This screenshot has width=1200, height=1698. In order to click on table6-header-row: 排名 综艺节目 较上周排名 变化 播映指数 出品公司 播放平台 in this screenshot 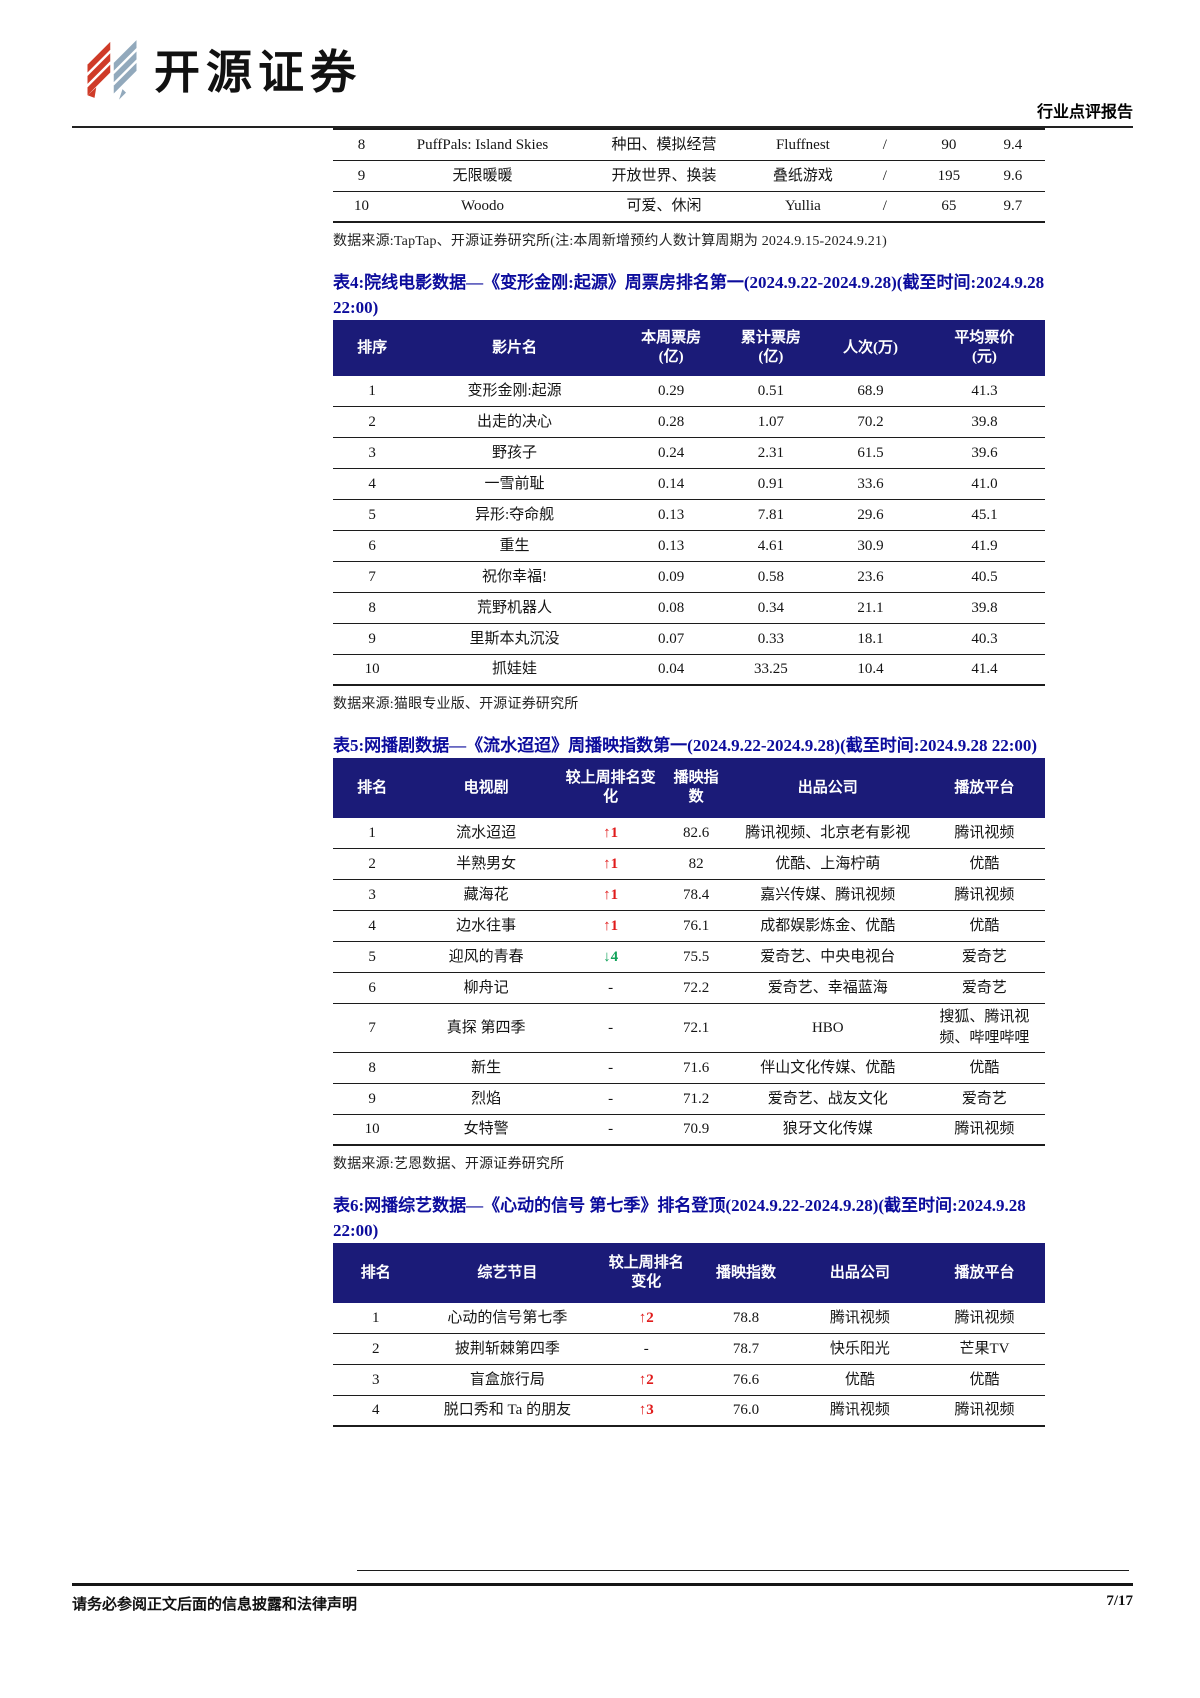, I will do `click(689, 1273)`.